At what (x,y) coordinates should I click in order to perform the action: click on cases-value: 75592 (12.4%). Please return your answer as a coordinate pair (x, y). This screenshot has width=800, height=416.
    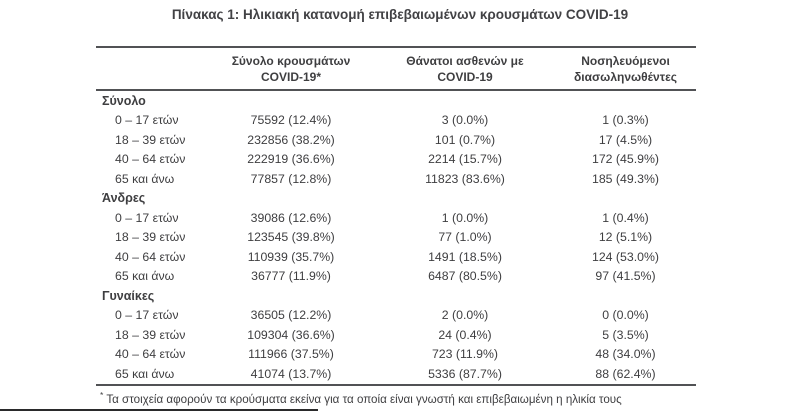
    Looking at the image, I should click on (291, 120).